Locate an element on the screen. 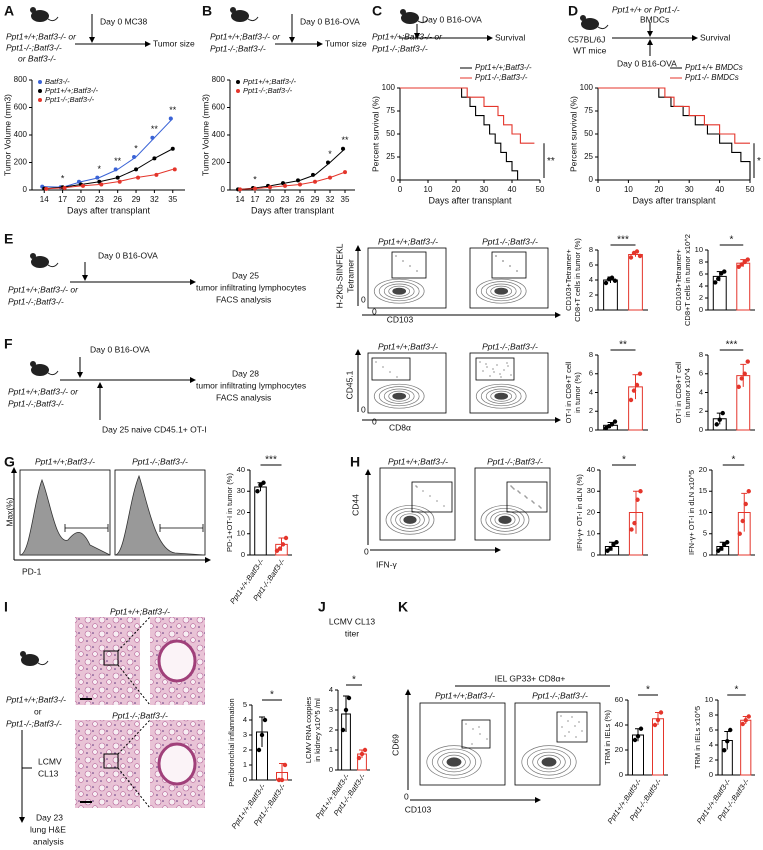 Image resolution: width=763 pixels, height=850 pixels. y-tick-label: 4 is located at coordinates (245, 719).